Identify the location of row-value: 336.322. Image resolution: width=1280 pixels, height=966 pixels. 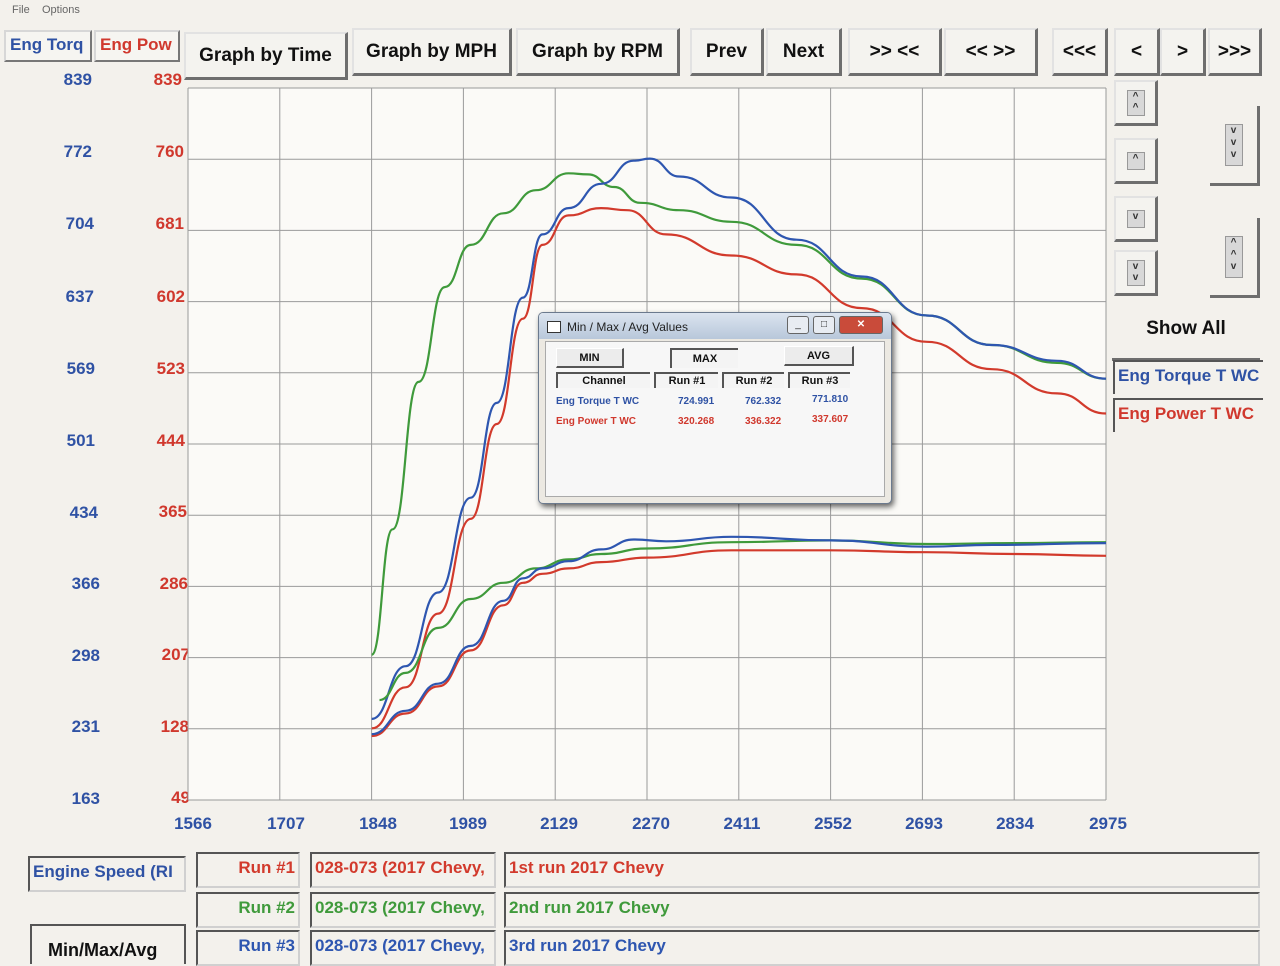
(763, 421).